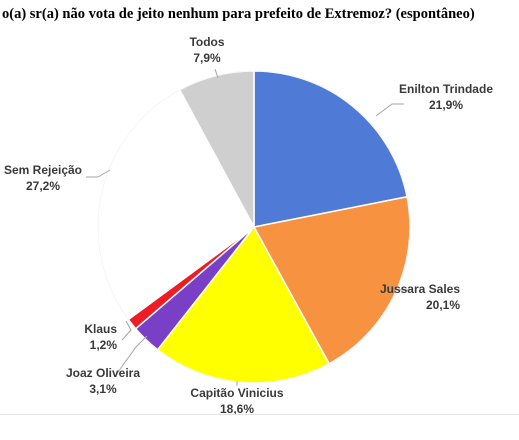 The width and height of the screenshot is (519, 440). Describe the element at coordinates (43, 170) in the screenshot. I see `slice-name-label: Sem Rejeição` at that location.